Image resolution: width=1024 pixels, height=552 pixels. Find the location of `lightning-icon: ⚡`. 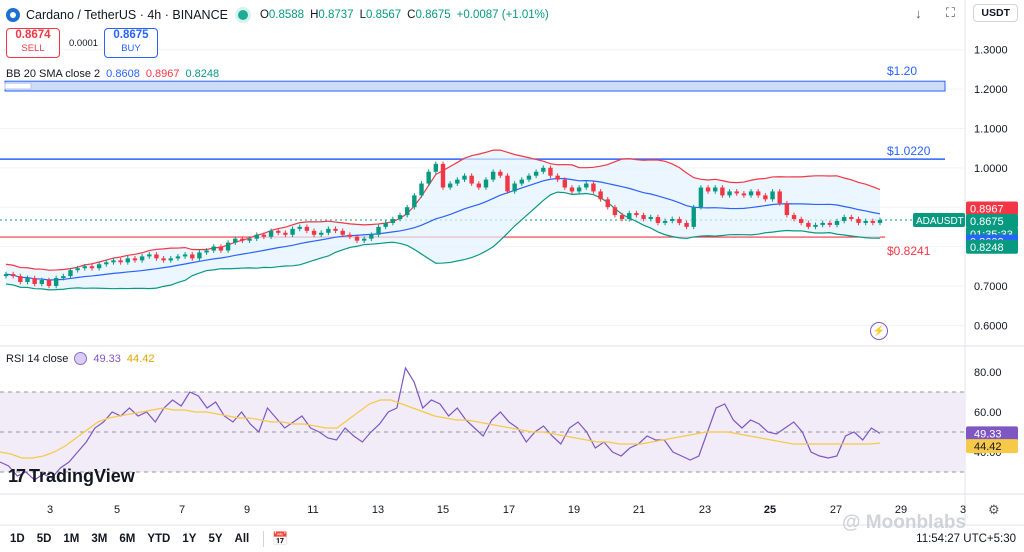

lightning-icon: ⚡ is located at coordinates (879, 331).